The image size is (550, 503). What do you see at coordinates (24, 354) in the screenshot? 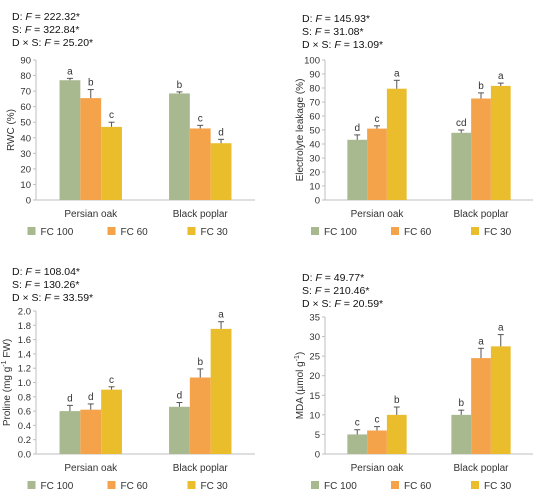
I see `y-tick-label: 1.4` at bounding box center [24, 354].